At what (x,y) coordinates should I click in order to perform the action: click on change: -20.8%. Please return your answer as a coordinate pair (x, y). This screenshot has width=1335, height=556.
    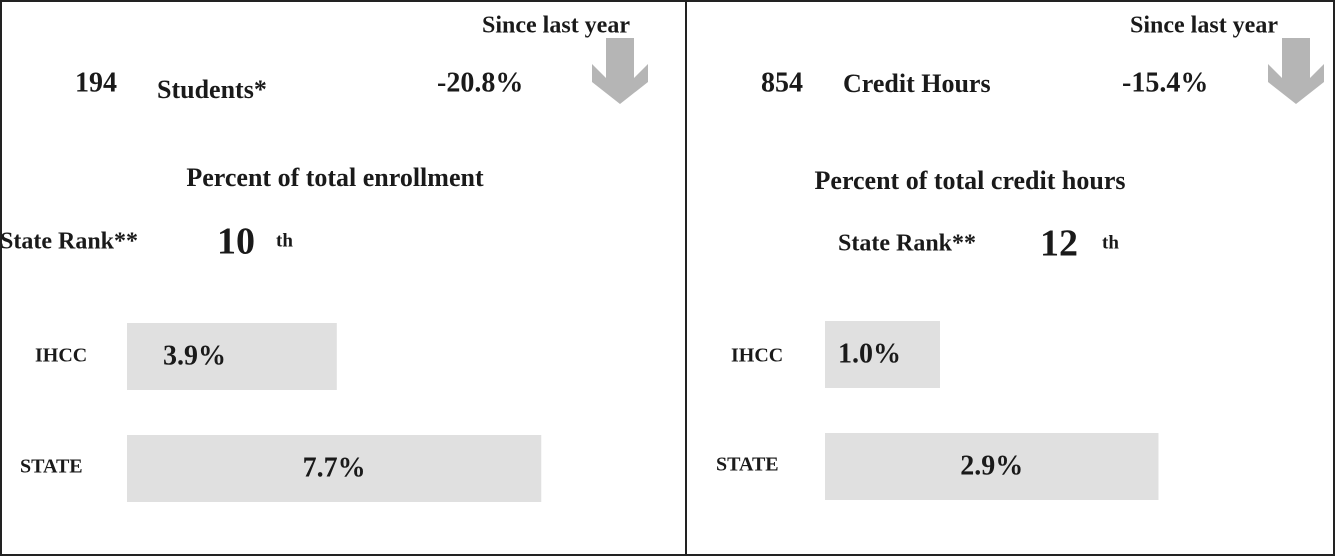
    Looking at the image, I should click on (480, 82).